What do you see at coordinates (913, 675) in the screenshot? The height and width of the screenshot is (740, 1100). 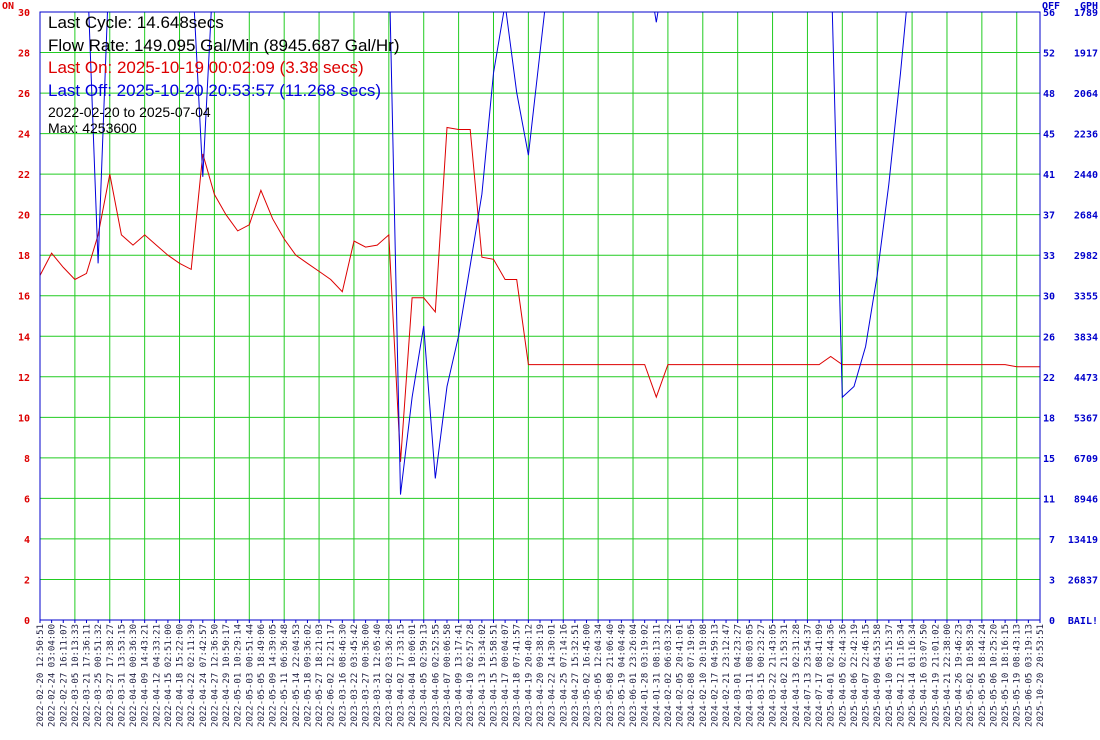 I see `x-tick-label: 2025-04-14 01:16:34` at bounding box center [913, 675].